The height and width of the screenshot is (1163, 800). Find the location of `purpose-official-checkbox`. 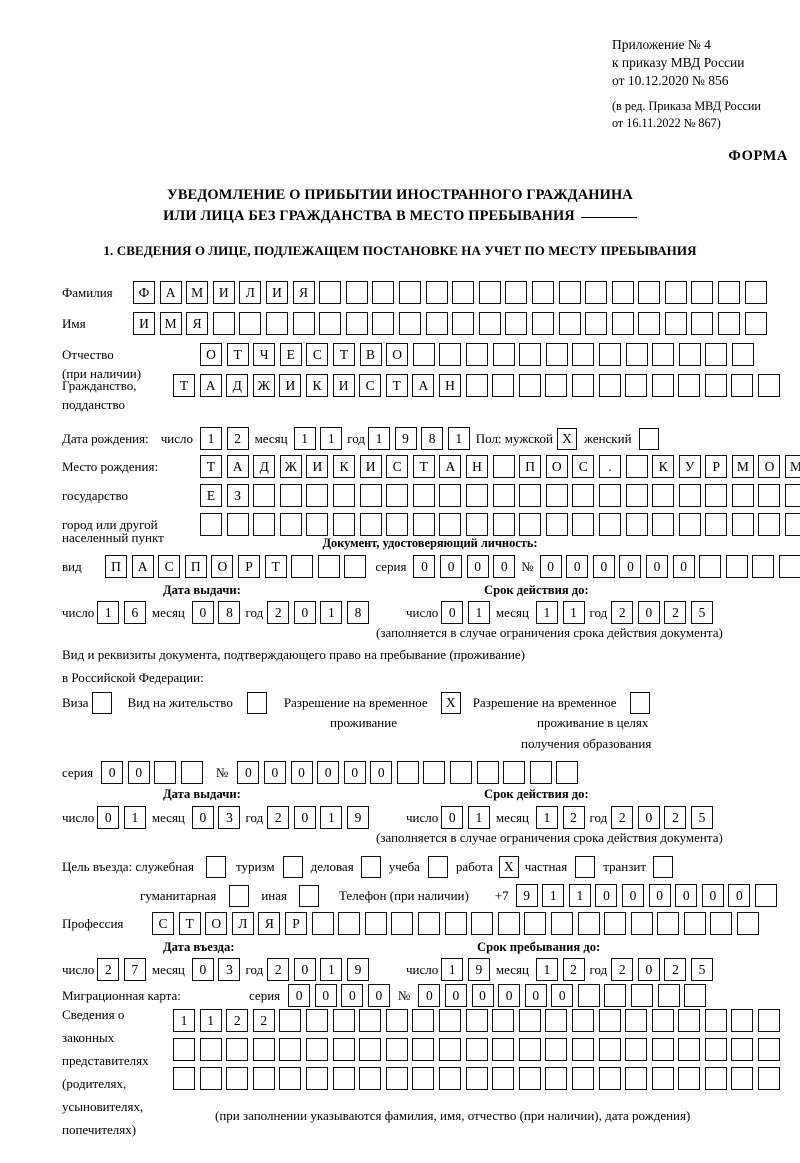

purpose-official-checkbox is located at coordinates (215, 867).